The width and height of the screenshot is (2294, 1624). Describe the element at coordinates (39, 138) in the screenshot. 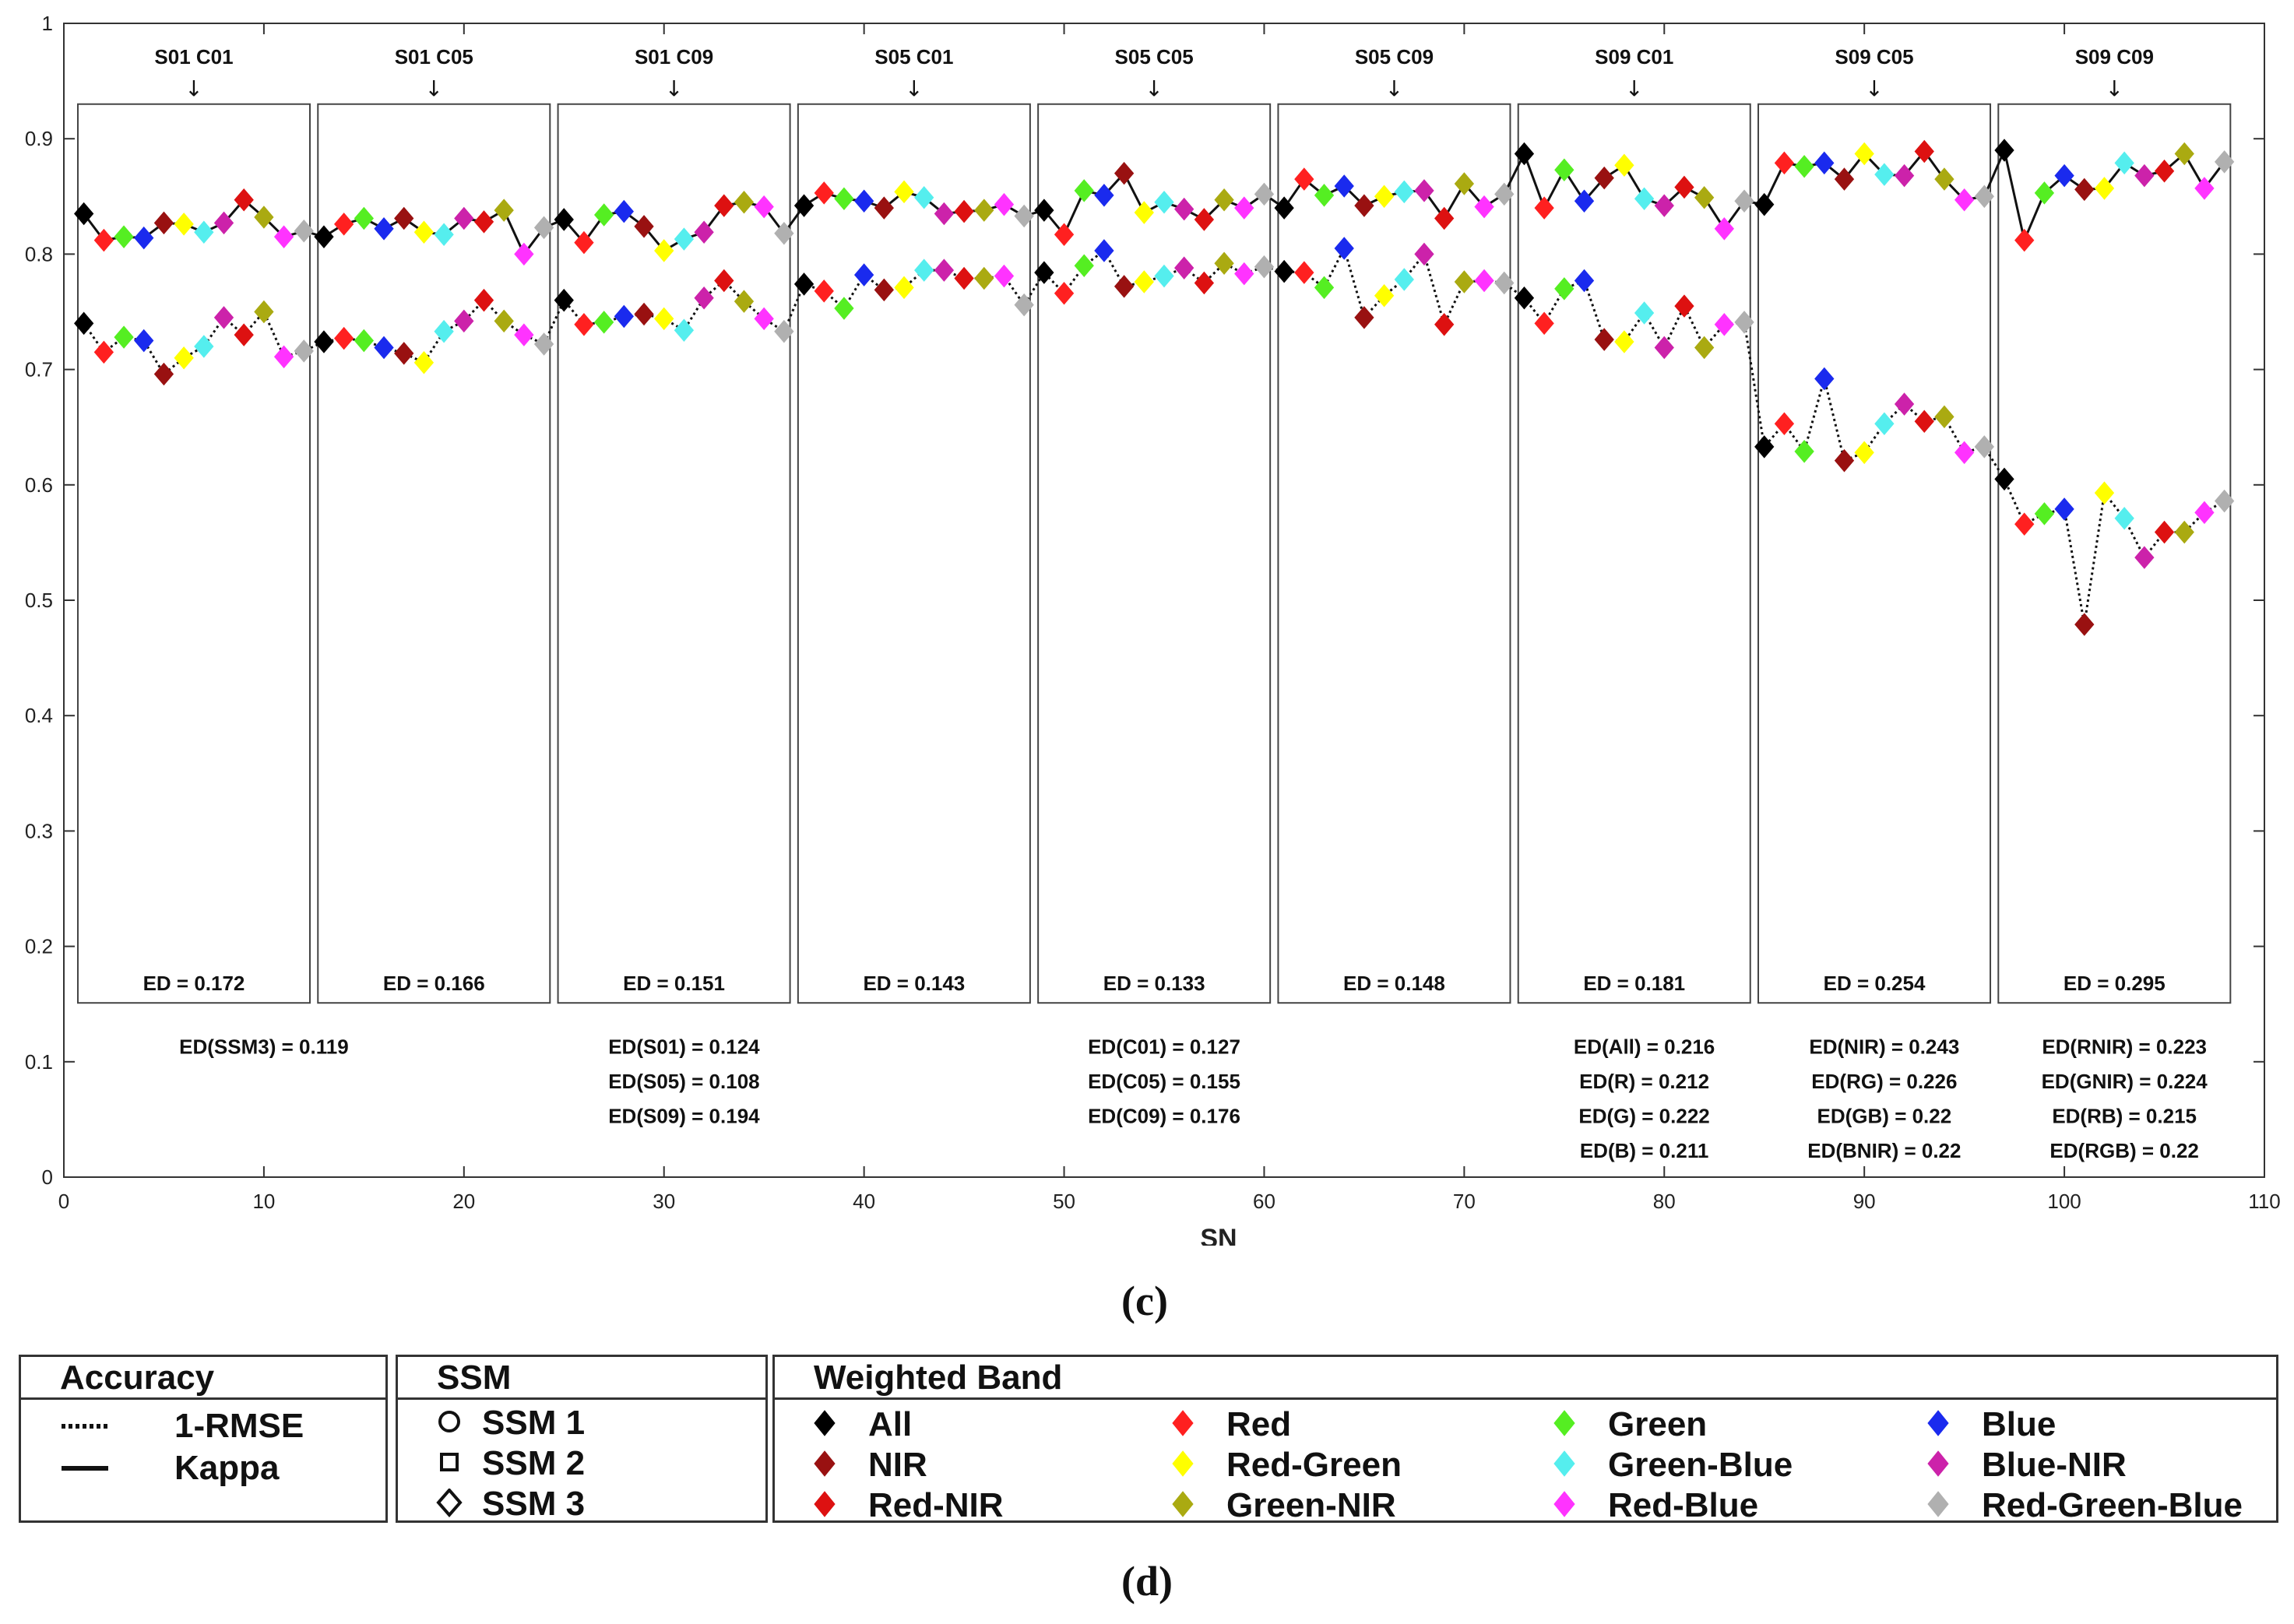

I see `y-tick-label: 0.9` at that location.